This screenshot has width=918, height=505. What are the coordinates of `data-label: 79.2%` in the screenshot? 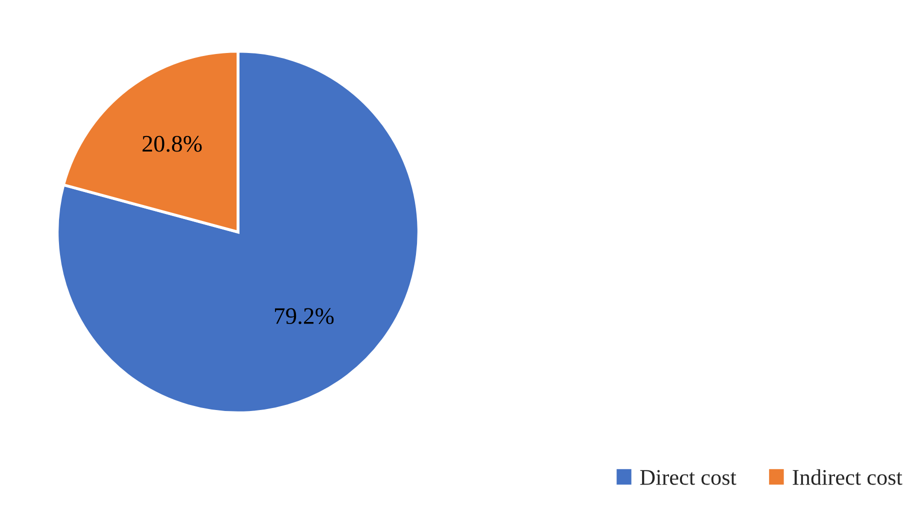 It's located at (304, 316).